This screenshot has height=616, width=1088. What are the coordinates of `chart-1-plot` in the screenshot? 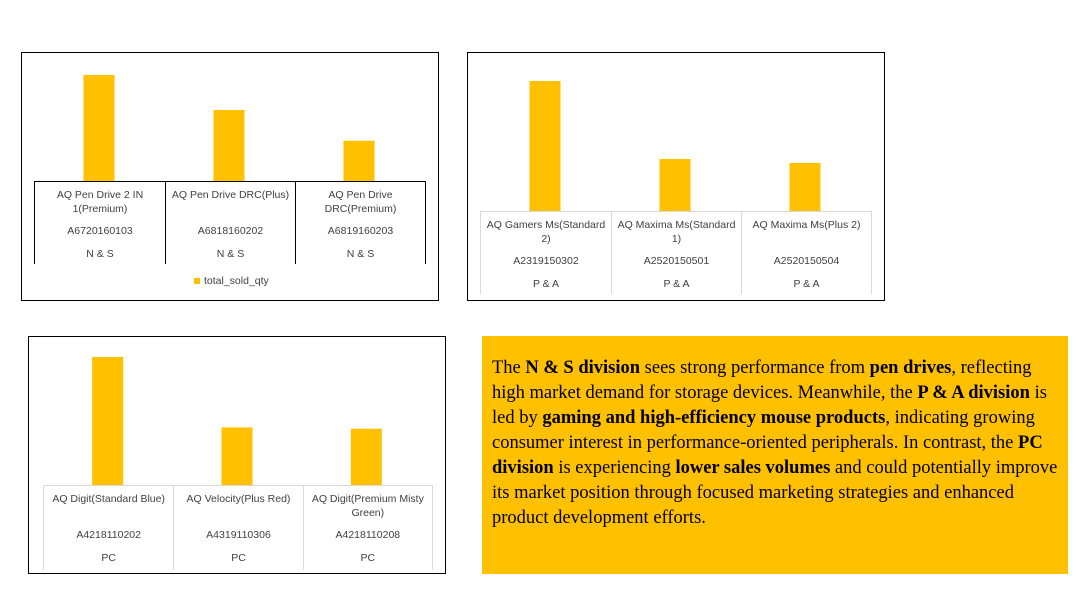 It's located at (229, 128).